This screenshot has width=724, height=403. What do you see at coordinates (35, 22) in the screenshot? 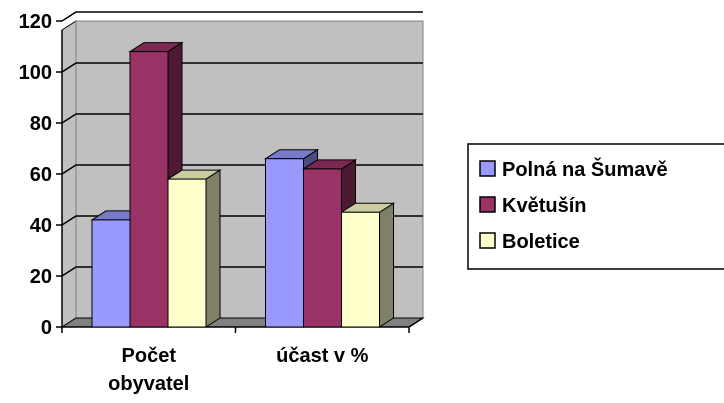
I see `y-tick-label: 120` at bounding box center [35, 22].